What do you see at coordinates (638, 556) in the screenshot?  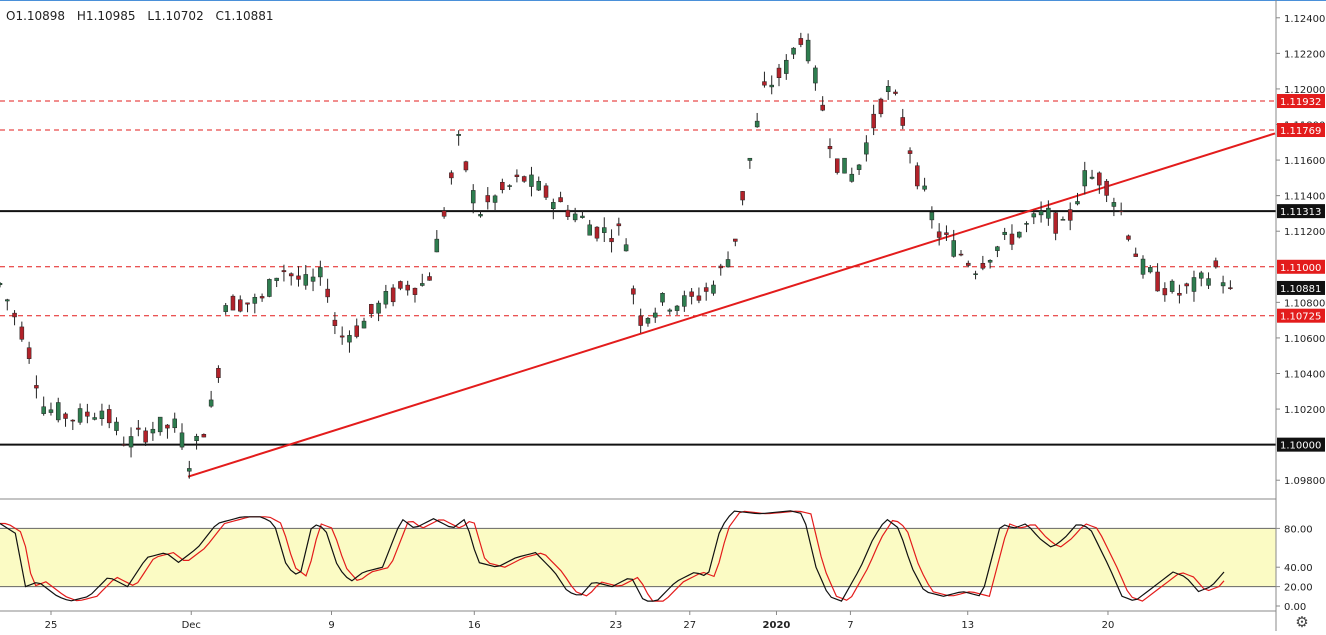 I see `stochastic-pane` at bounding box center [638, 556].